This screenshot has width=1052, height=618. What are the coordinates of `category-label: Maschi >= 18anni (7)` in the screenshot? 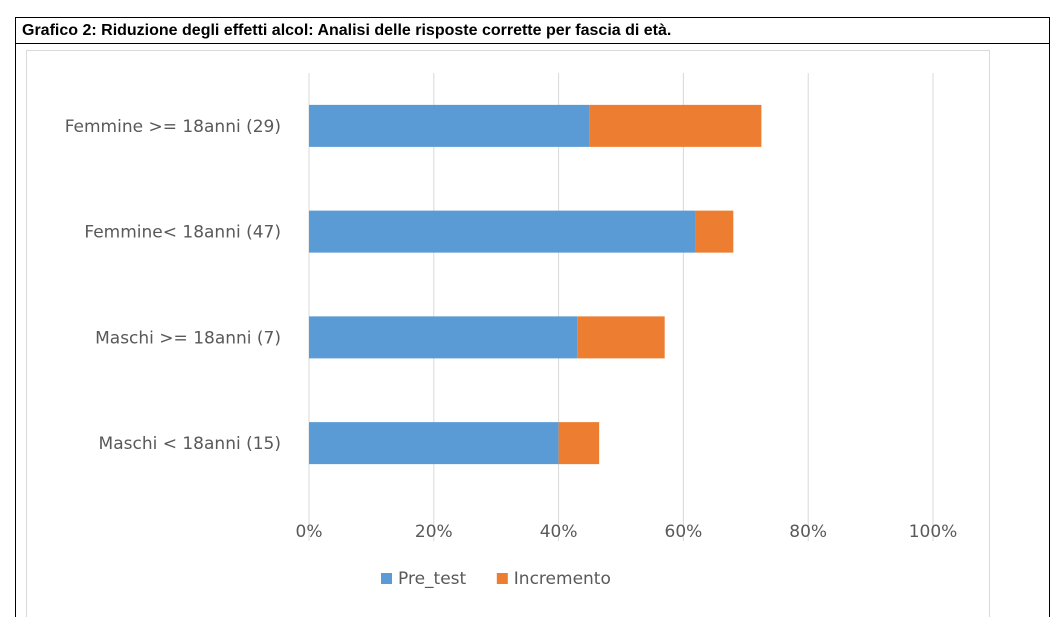 It's located at (188, 338).